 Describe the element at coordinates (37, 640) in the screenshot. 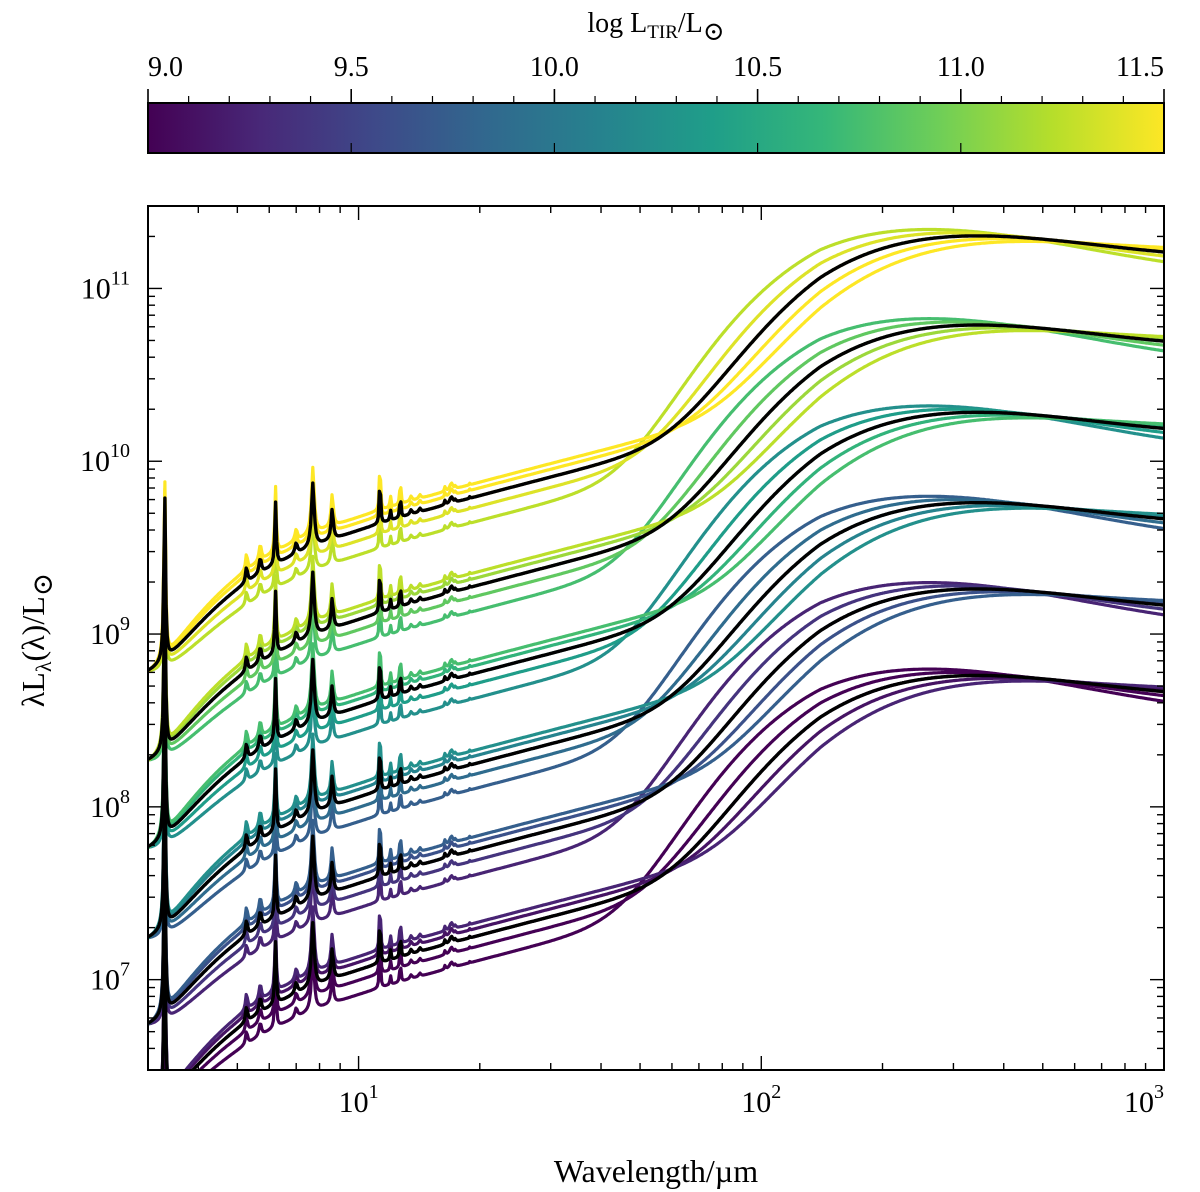

I see `y-axis-label: λLλ(λ)/L⊙` at that location.